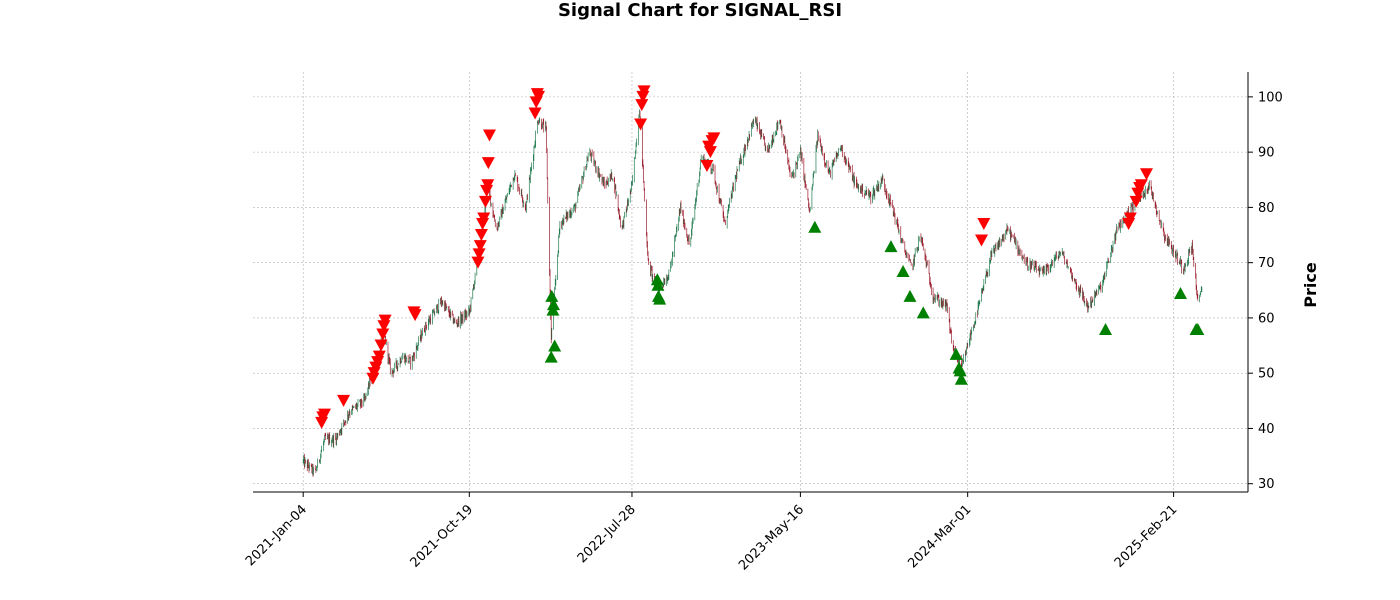  What do you see at coordinates (1266, 318) in the screenshot?
I see `y-tick-label: 60` at bounding box center [1266, 318].